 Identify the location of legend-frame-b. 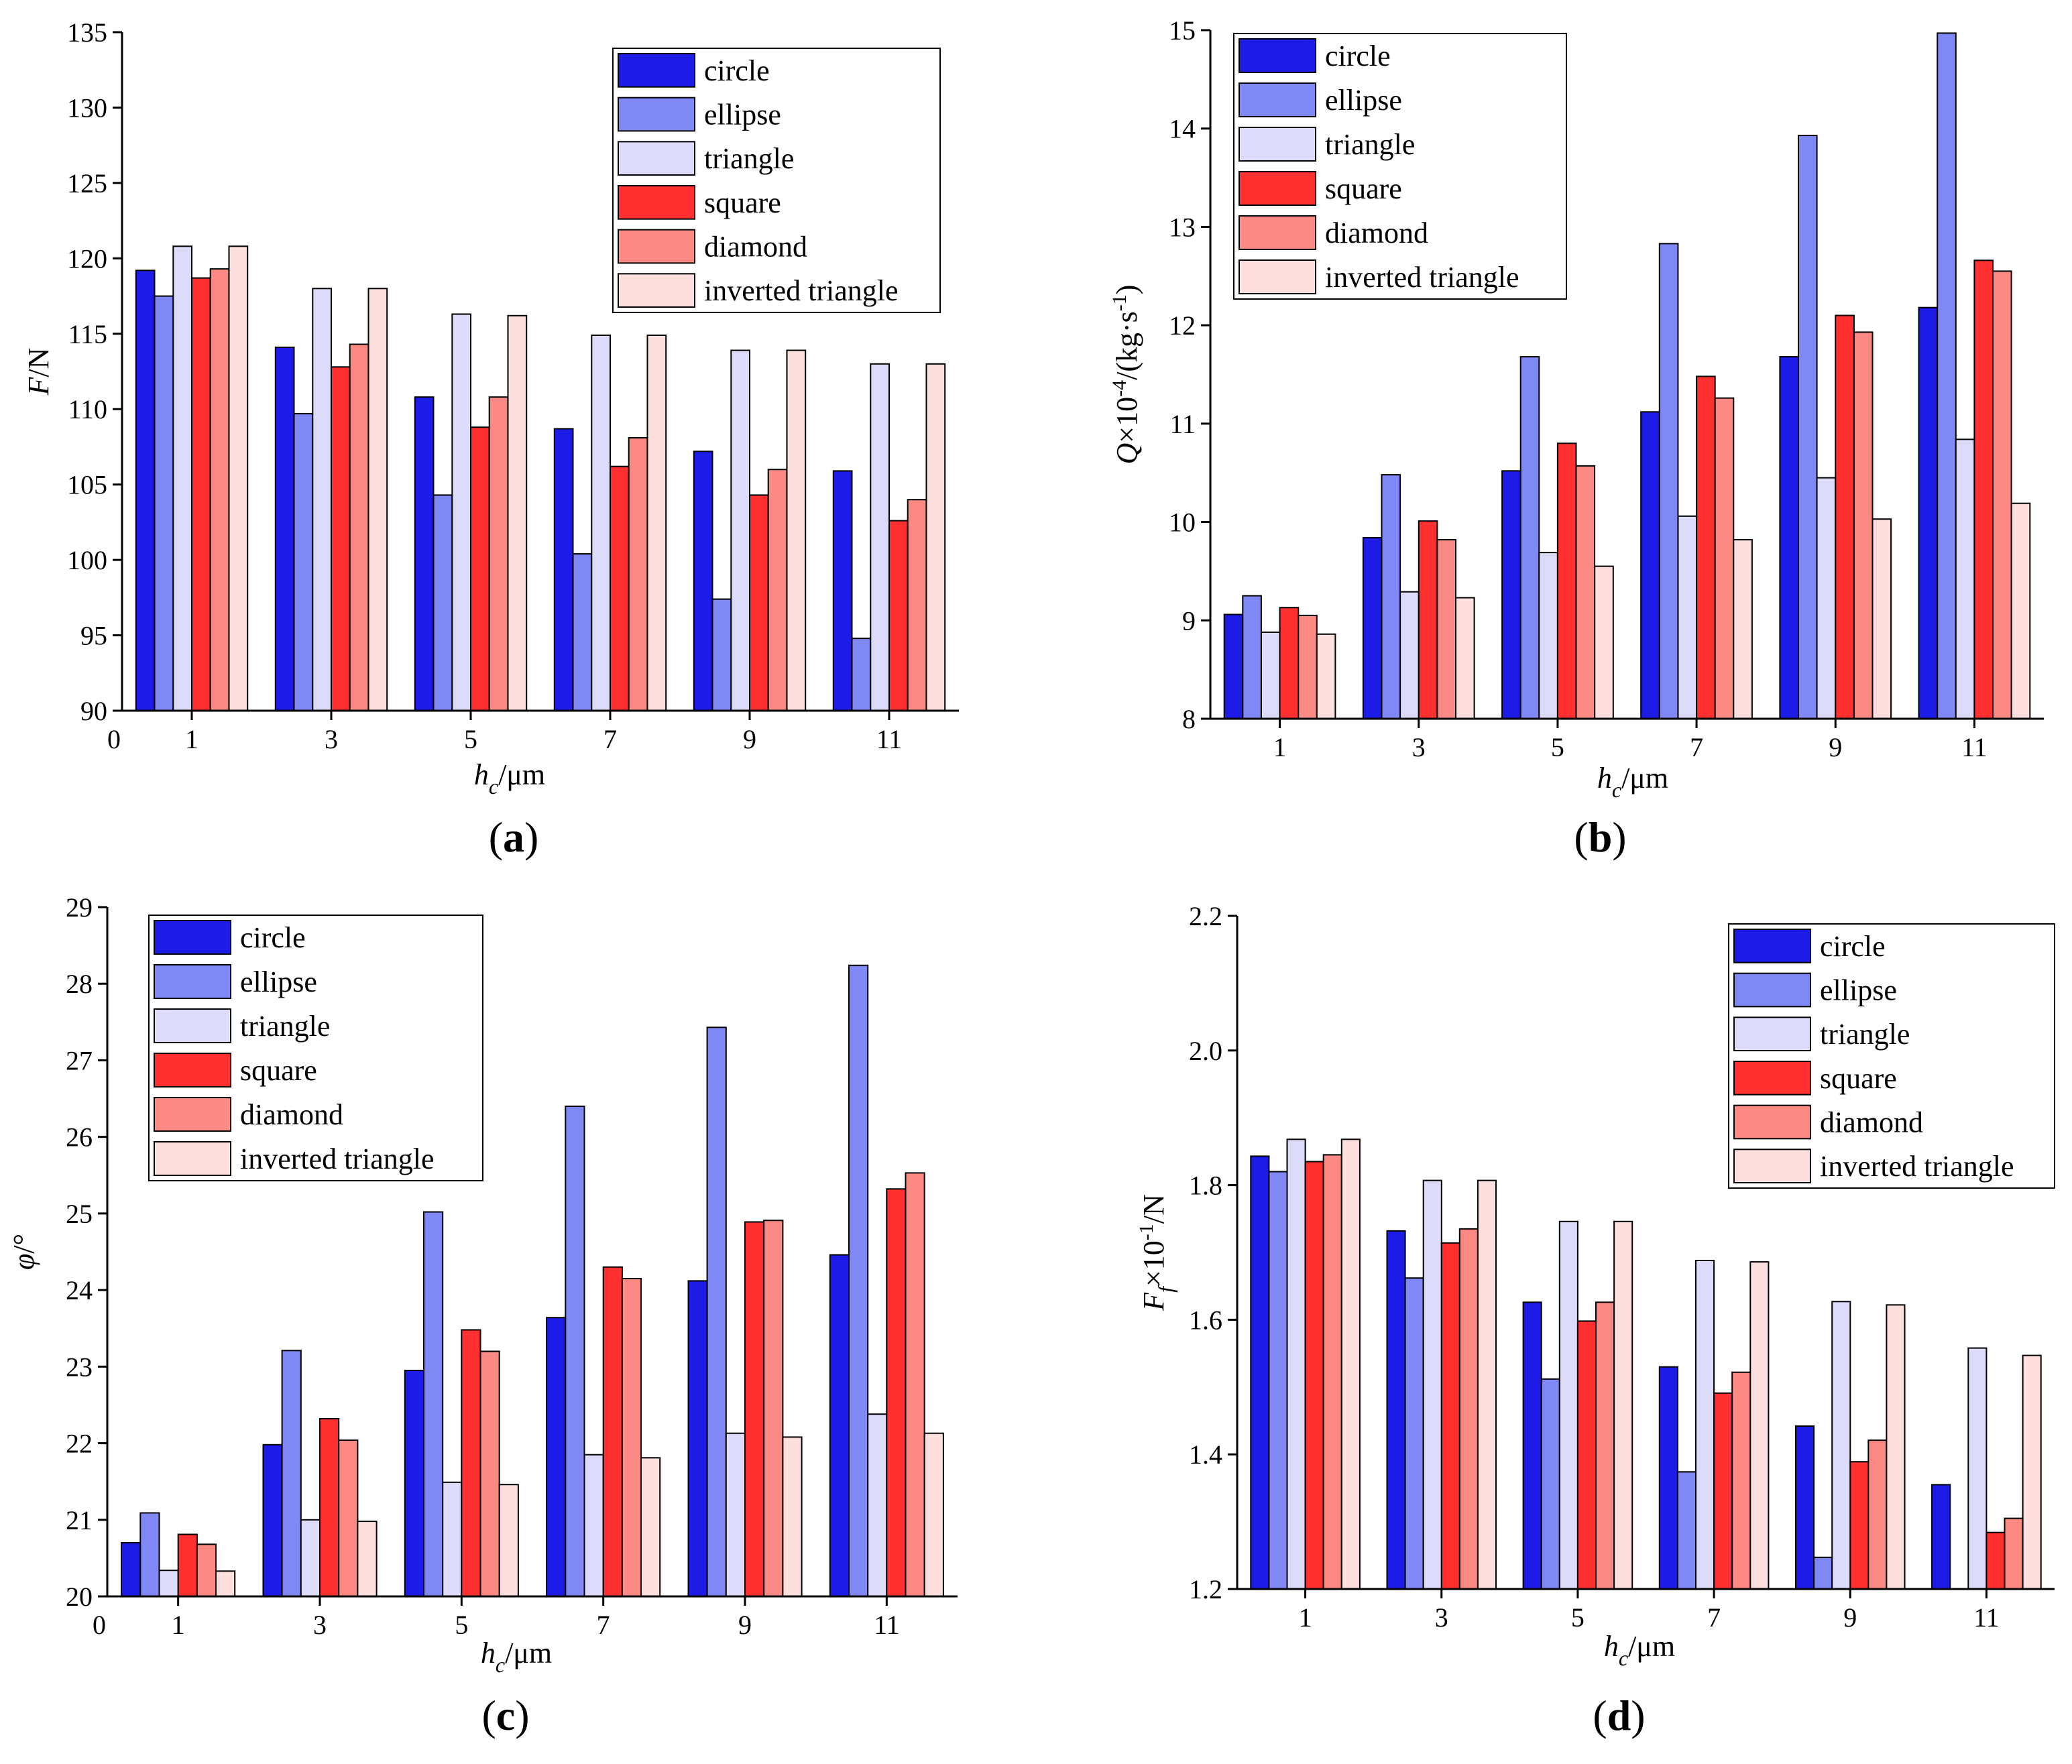
(1400, 166).